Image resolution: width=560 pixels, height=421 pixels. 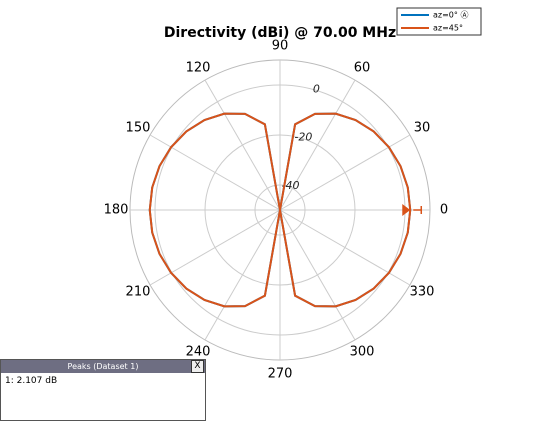 I want to click on legend-label: az=45°, so click(x=448, y=28).